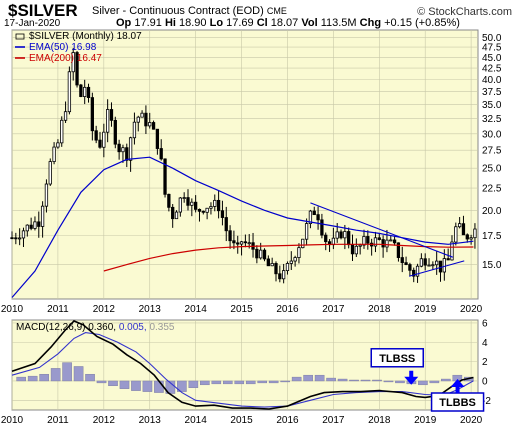  I want to click on year-axis-tick-label: 2010, so click(12, 309).